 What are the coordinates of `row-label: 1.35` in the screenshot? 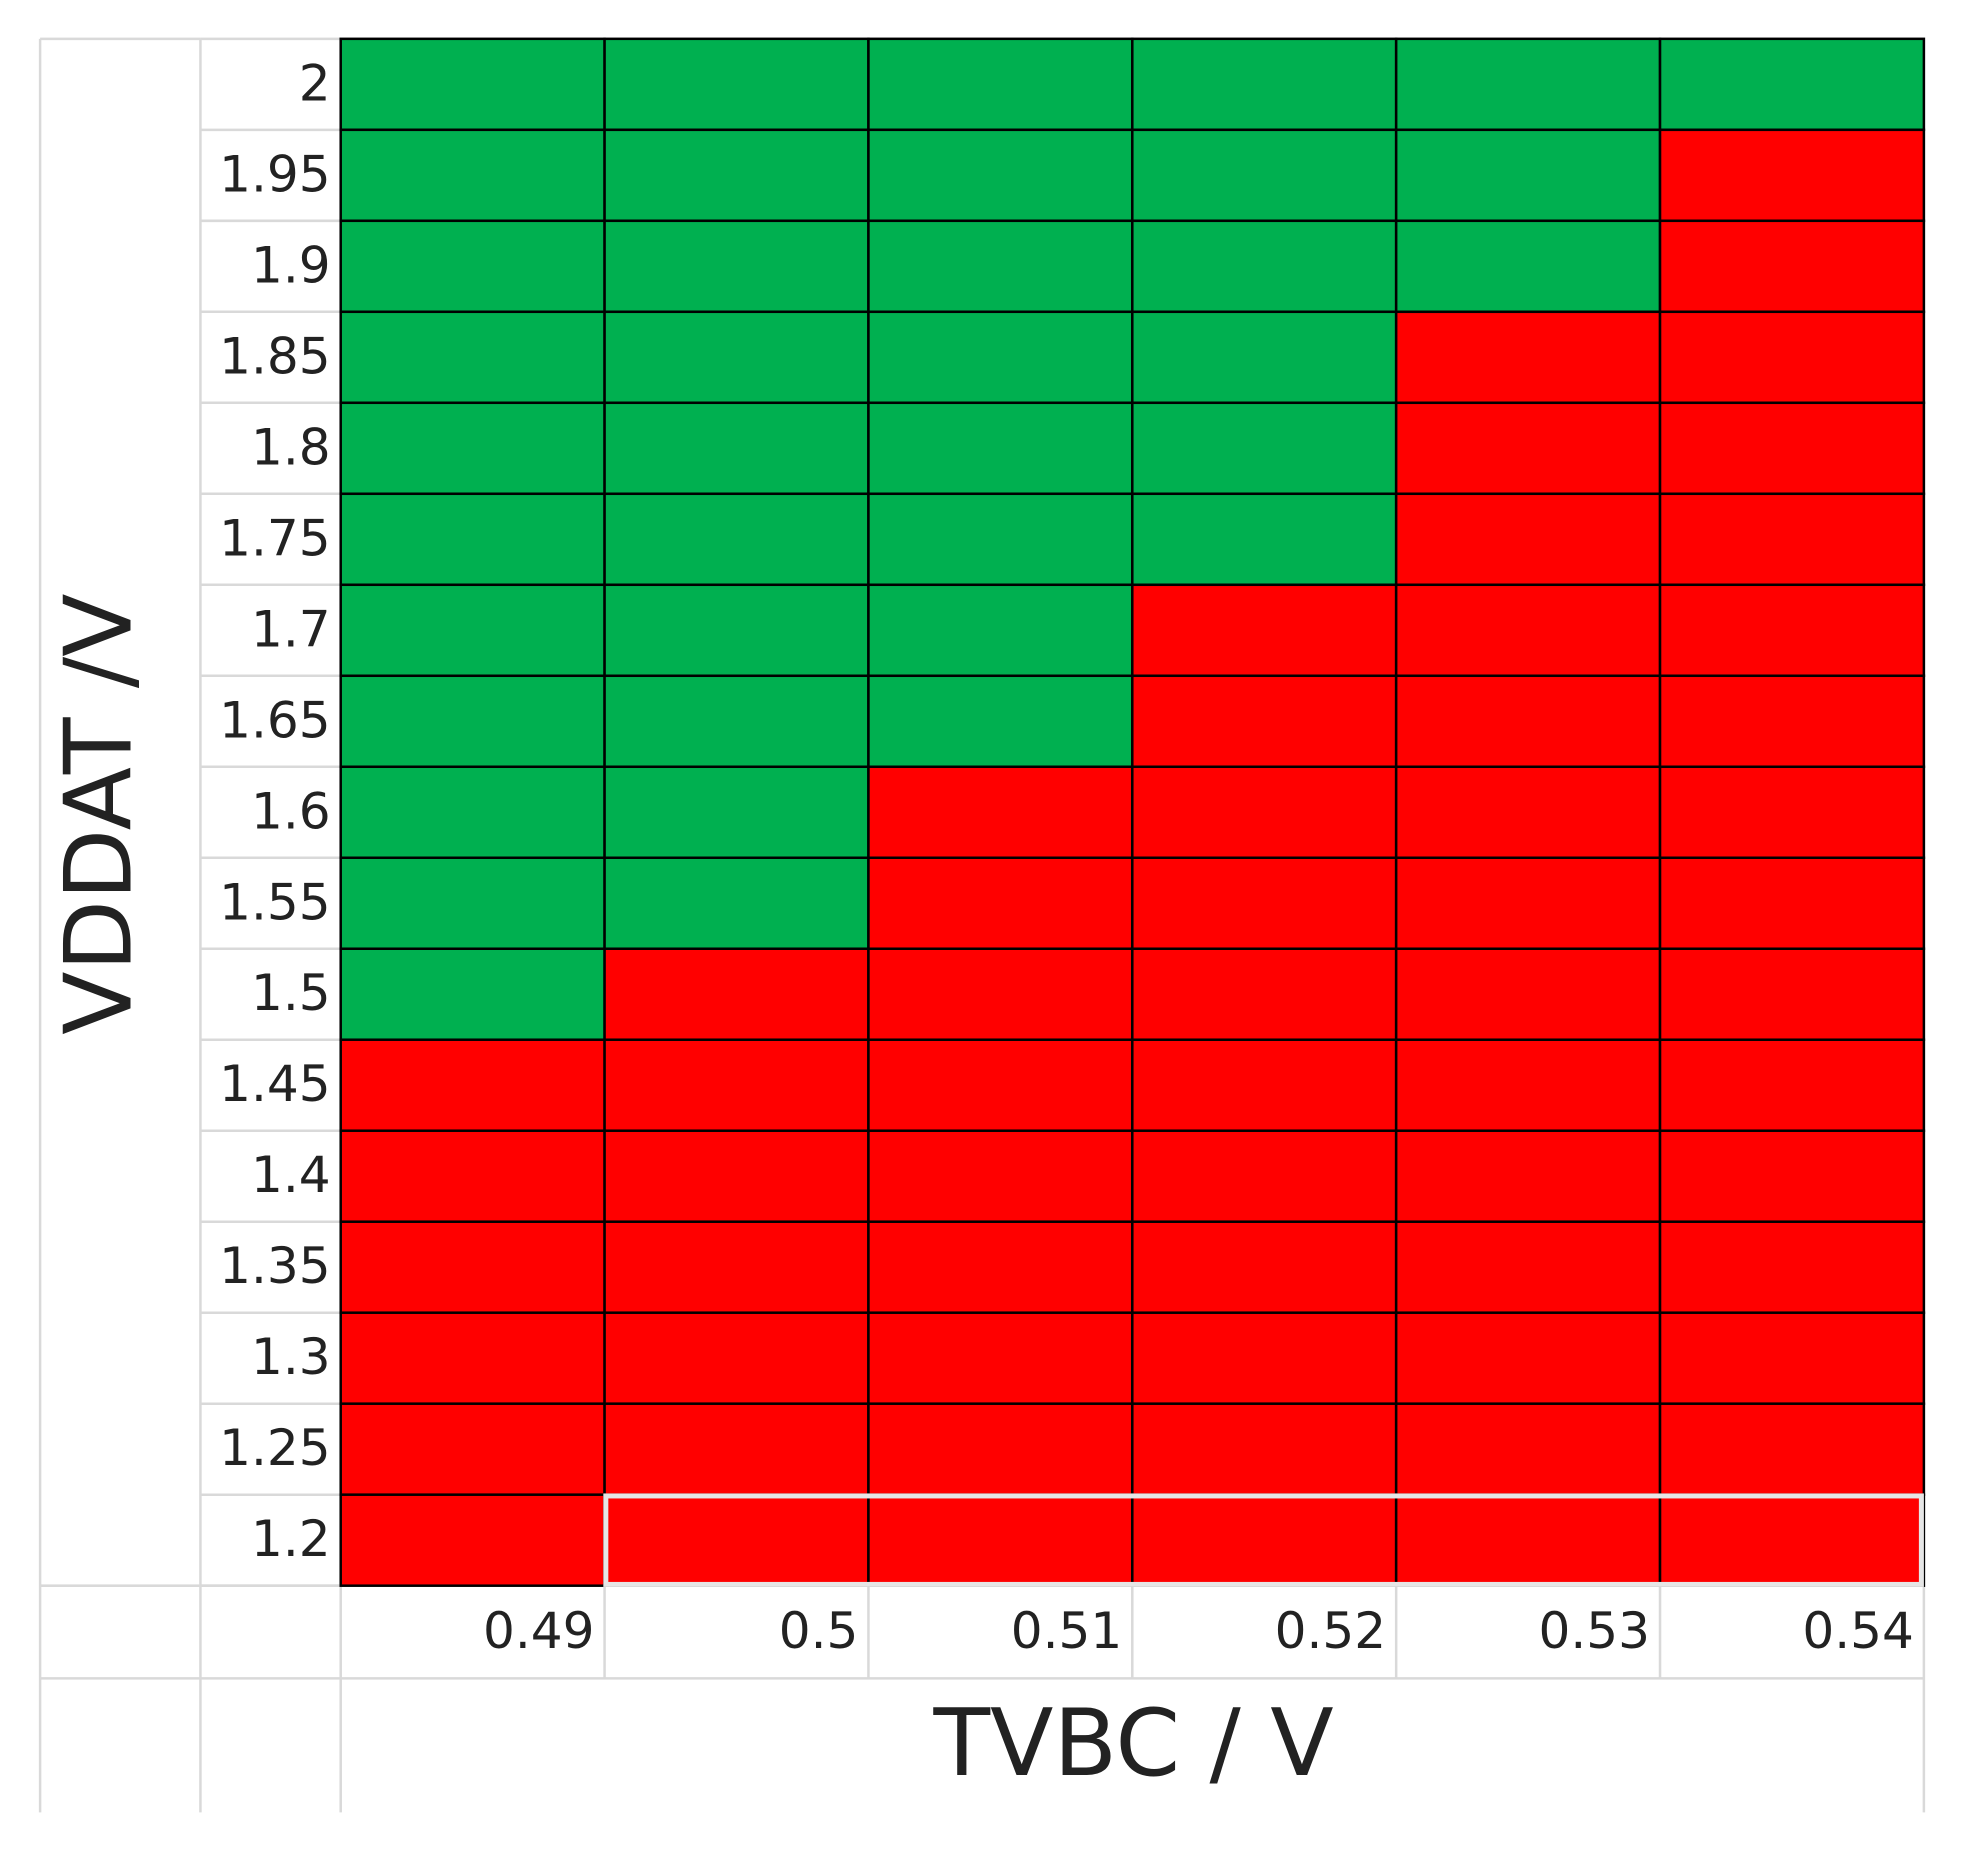 It's located at (275, 1265).